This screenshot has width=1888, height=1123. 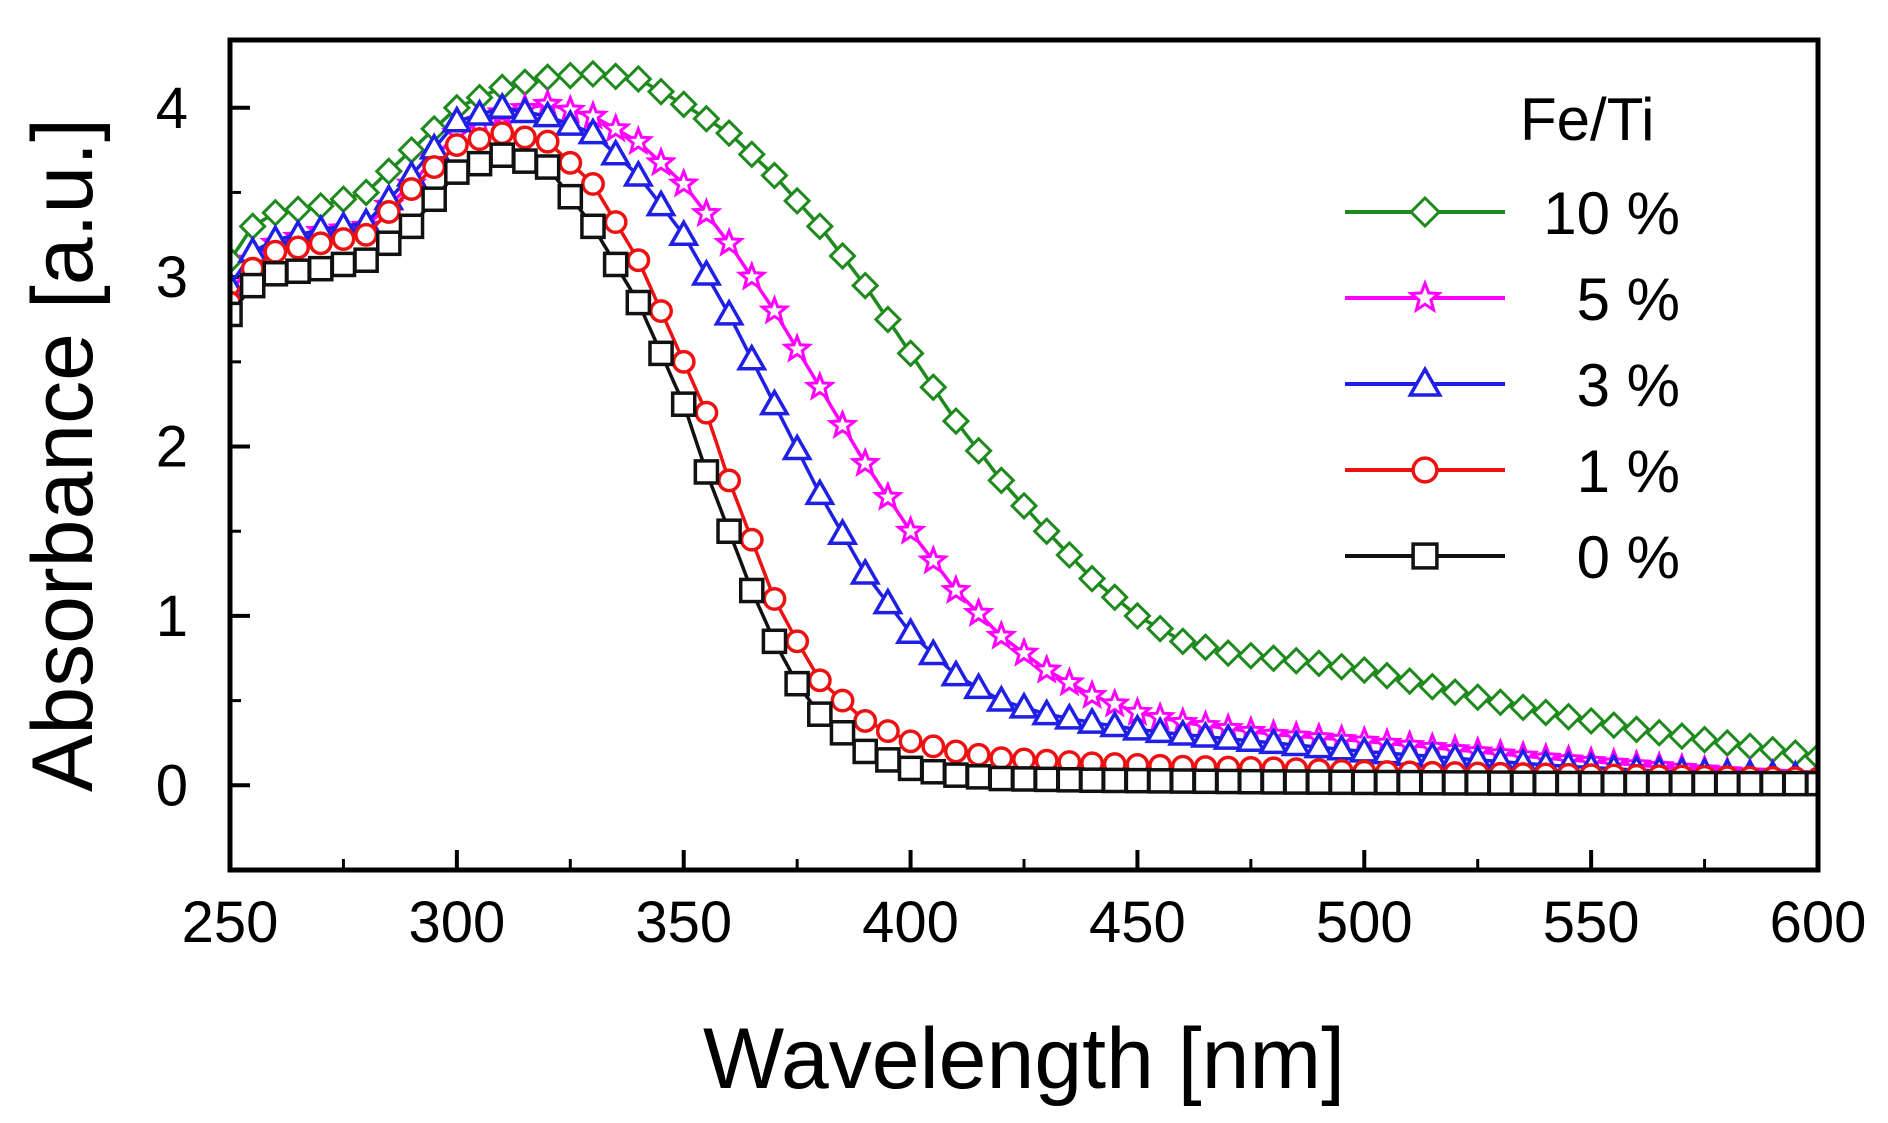 What do you see at coordinates (172, 108) in the screenshot?
I see `y-tick-label: 4` at bounding box center [172, 108].